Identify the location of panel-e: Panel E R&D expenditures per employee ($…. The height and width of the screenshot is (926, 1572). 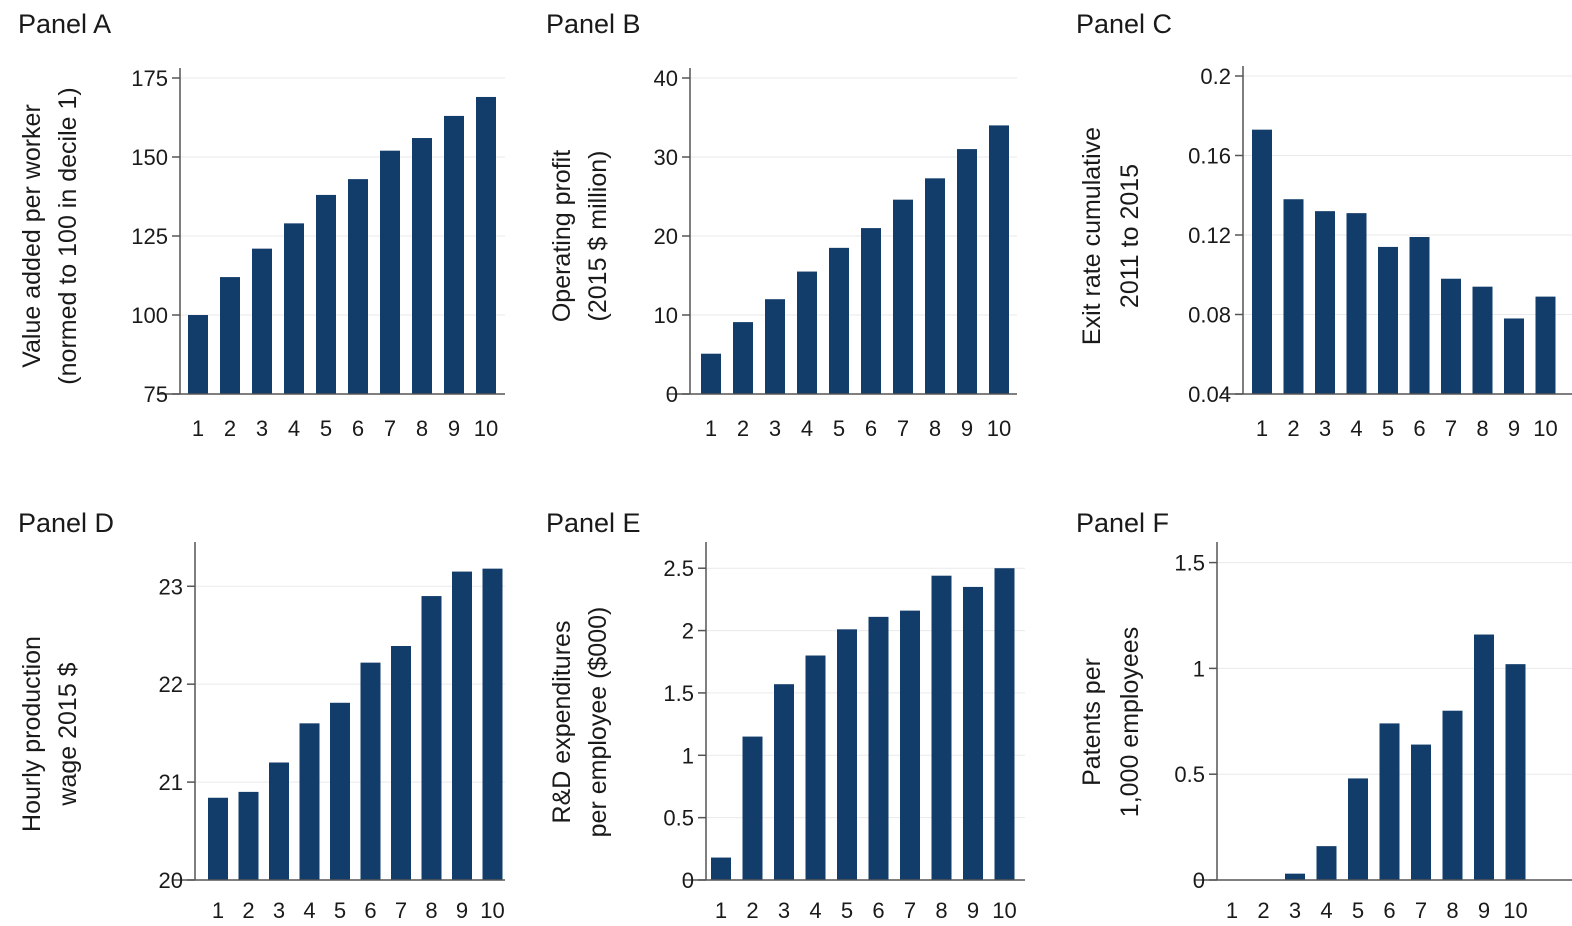
(785, 715).